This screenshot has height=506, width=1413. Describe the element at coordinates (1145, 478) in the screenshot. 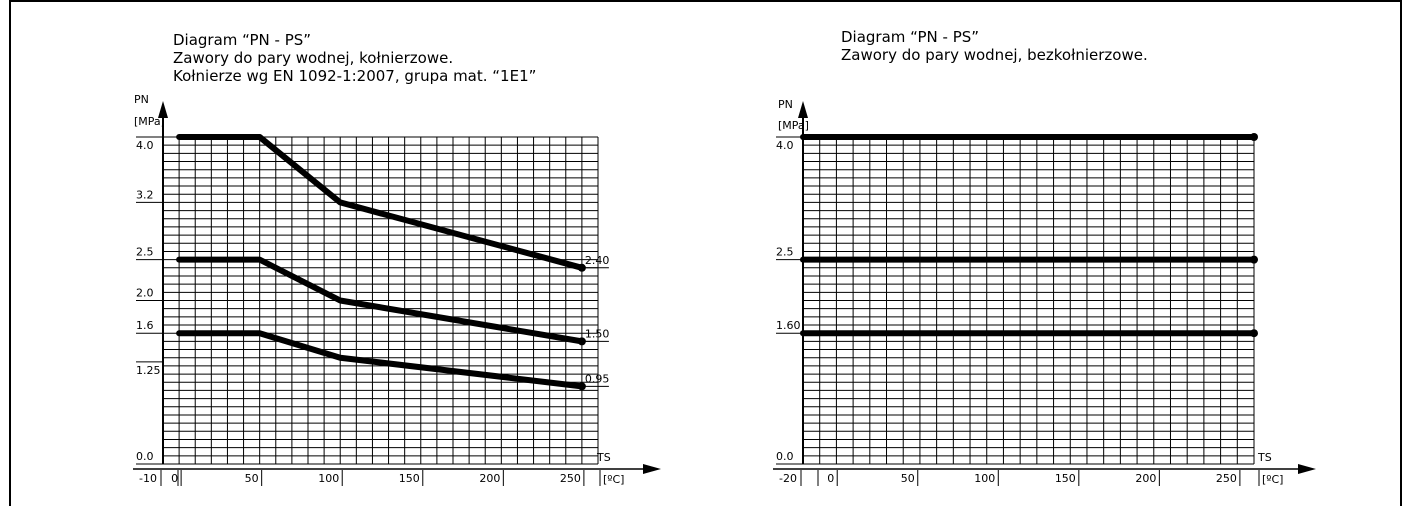

I see `chart-2-x-tick-label: 200` at that location.